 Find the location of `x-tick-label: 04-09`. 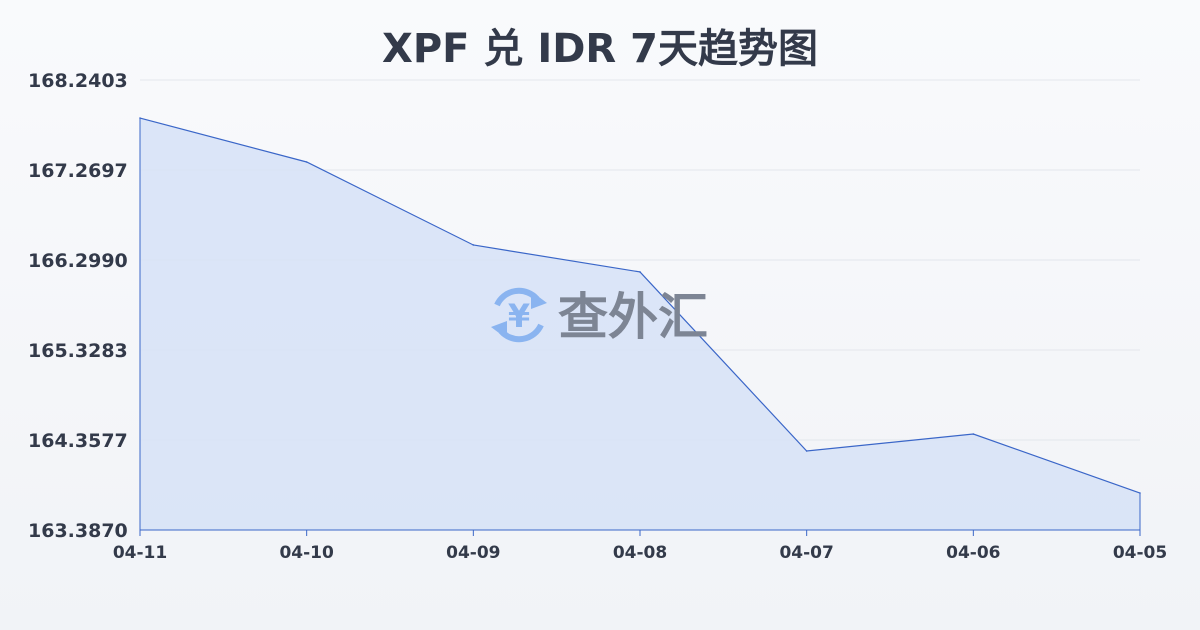

x-tick-label: 04-09 is located at coordinates (473, 553).